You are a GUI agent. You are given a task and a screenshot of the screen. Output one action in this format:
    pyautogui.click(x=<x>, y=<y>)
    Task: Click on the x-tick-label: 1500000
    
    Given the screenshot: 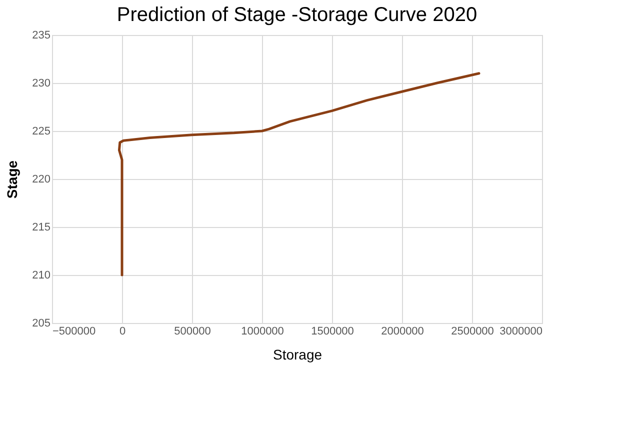 What is the action you would take?
    pyautogui.click(x=332, y=332)
    